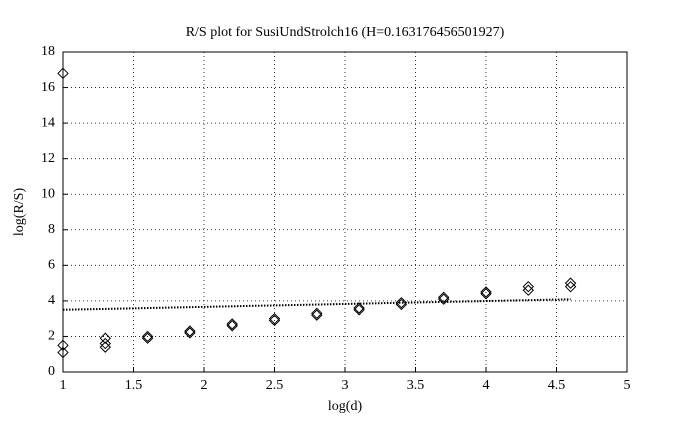 This screenshot has width=678, height=430. I want to click on x-tick-label: 2.5, so click(275, 385).